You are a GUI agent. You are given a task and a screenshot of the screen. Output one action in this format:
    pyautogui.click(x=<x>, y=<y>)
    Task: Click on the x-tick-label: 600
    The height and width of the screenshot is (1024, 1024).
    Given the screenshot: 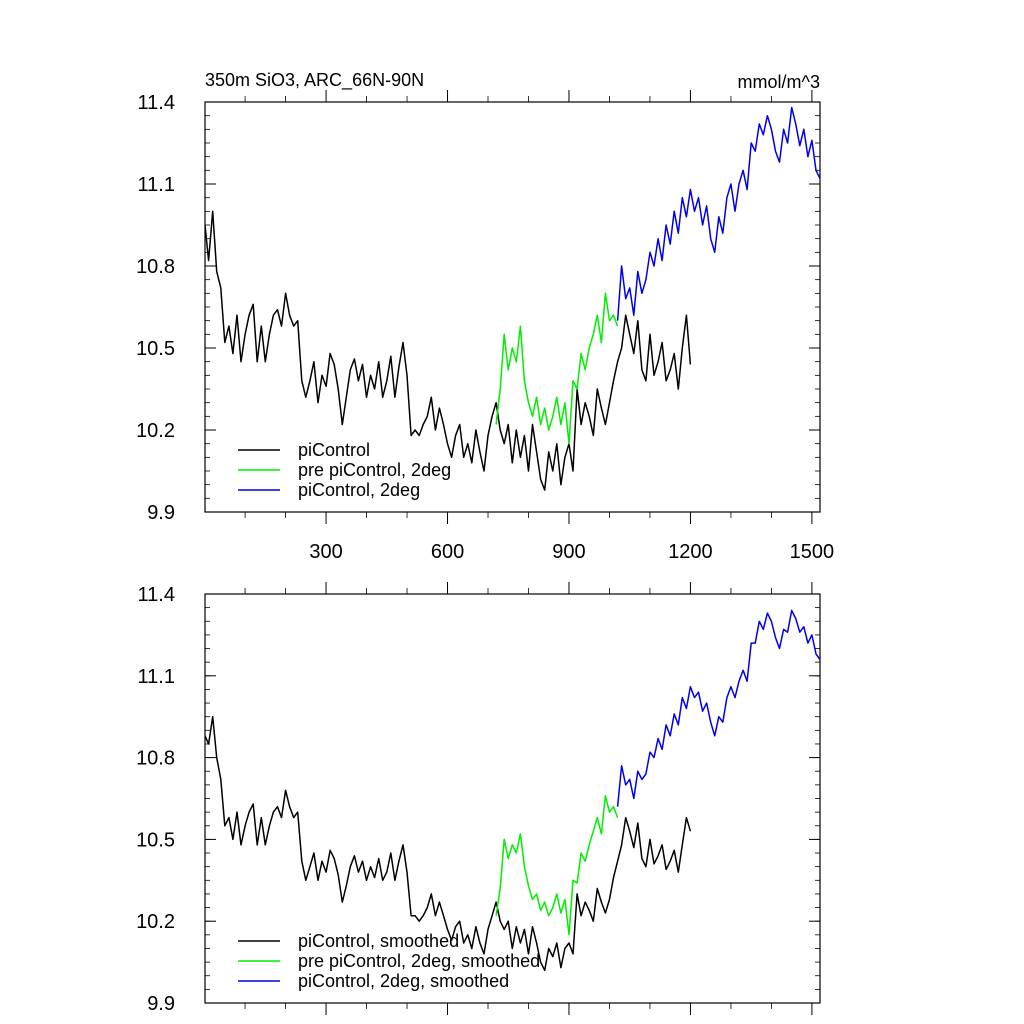 What is the action you would take?
    pyautogui.click(x=447, y=552)
    